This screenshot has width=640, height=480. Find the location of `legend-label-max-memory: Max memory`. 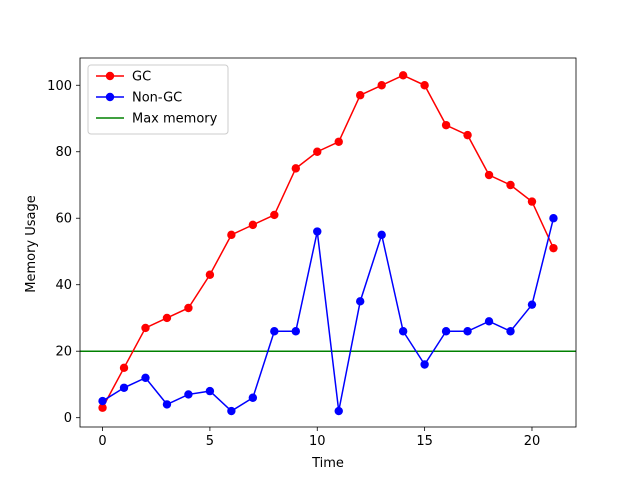

legend-label-max-memory: Max memory is located at coordinates (175, 119).